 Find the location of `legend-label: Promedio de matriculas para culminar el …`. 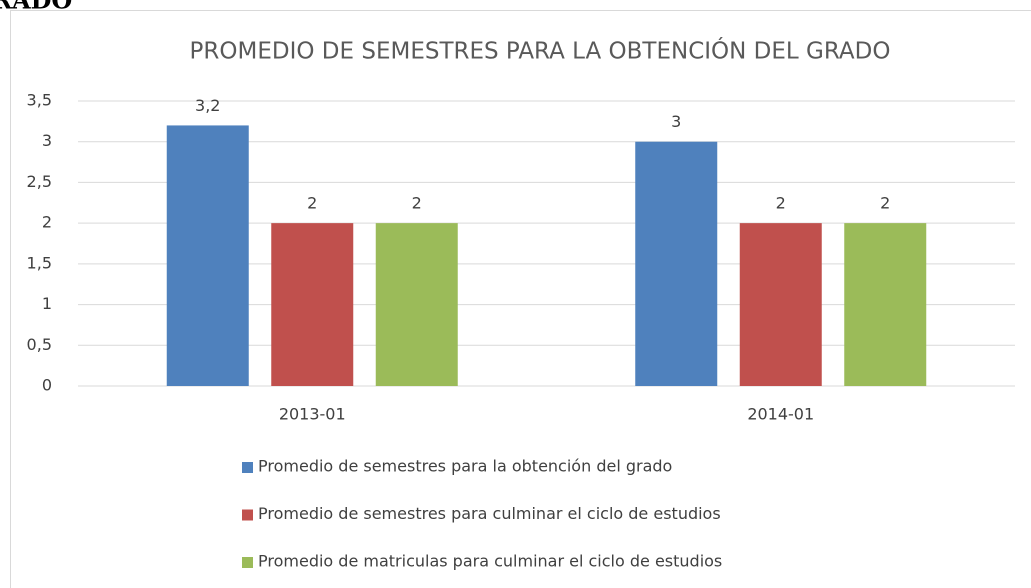

legend-label: Promedio de matriculas para culminar el … is located at coordinates (490, 561).